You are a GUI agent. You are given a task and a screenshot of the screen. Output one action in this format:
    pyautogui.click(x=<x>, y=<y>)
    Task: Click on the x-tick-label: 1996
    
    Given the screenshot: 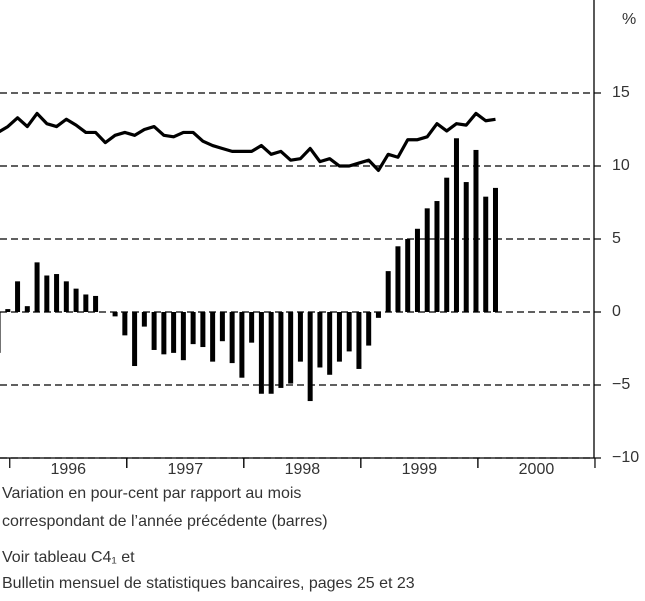 What is the action you would take?
    pyautogui.click(x=68, y=469)
    